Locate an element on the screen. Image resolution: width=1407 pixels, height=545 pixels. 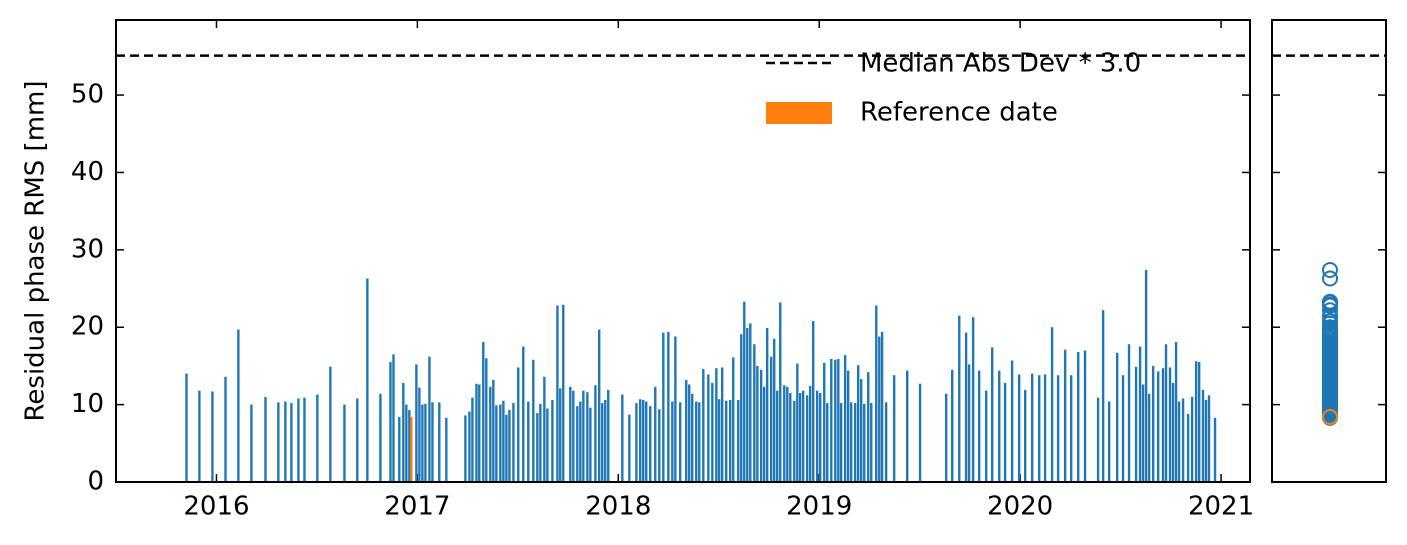
x-tick-label: 2021 is located at coordinates (1221, 507).